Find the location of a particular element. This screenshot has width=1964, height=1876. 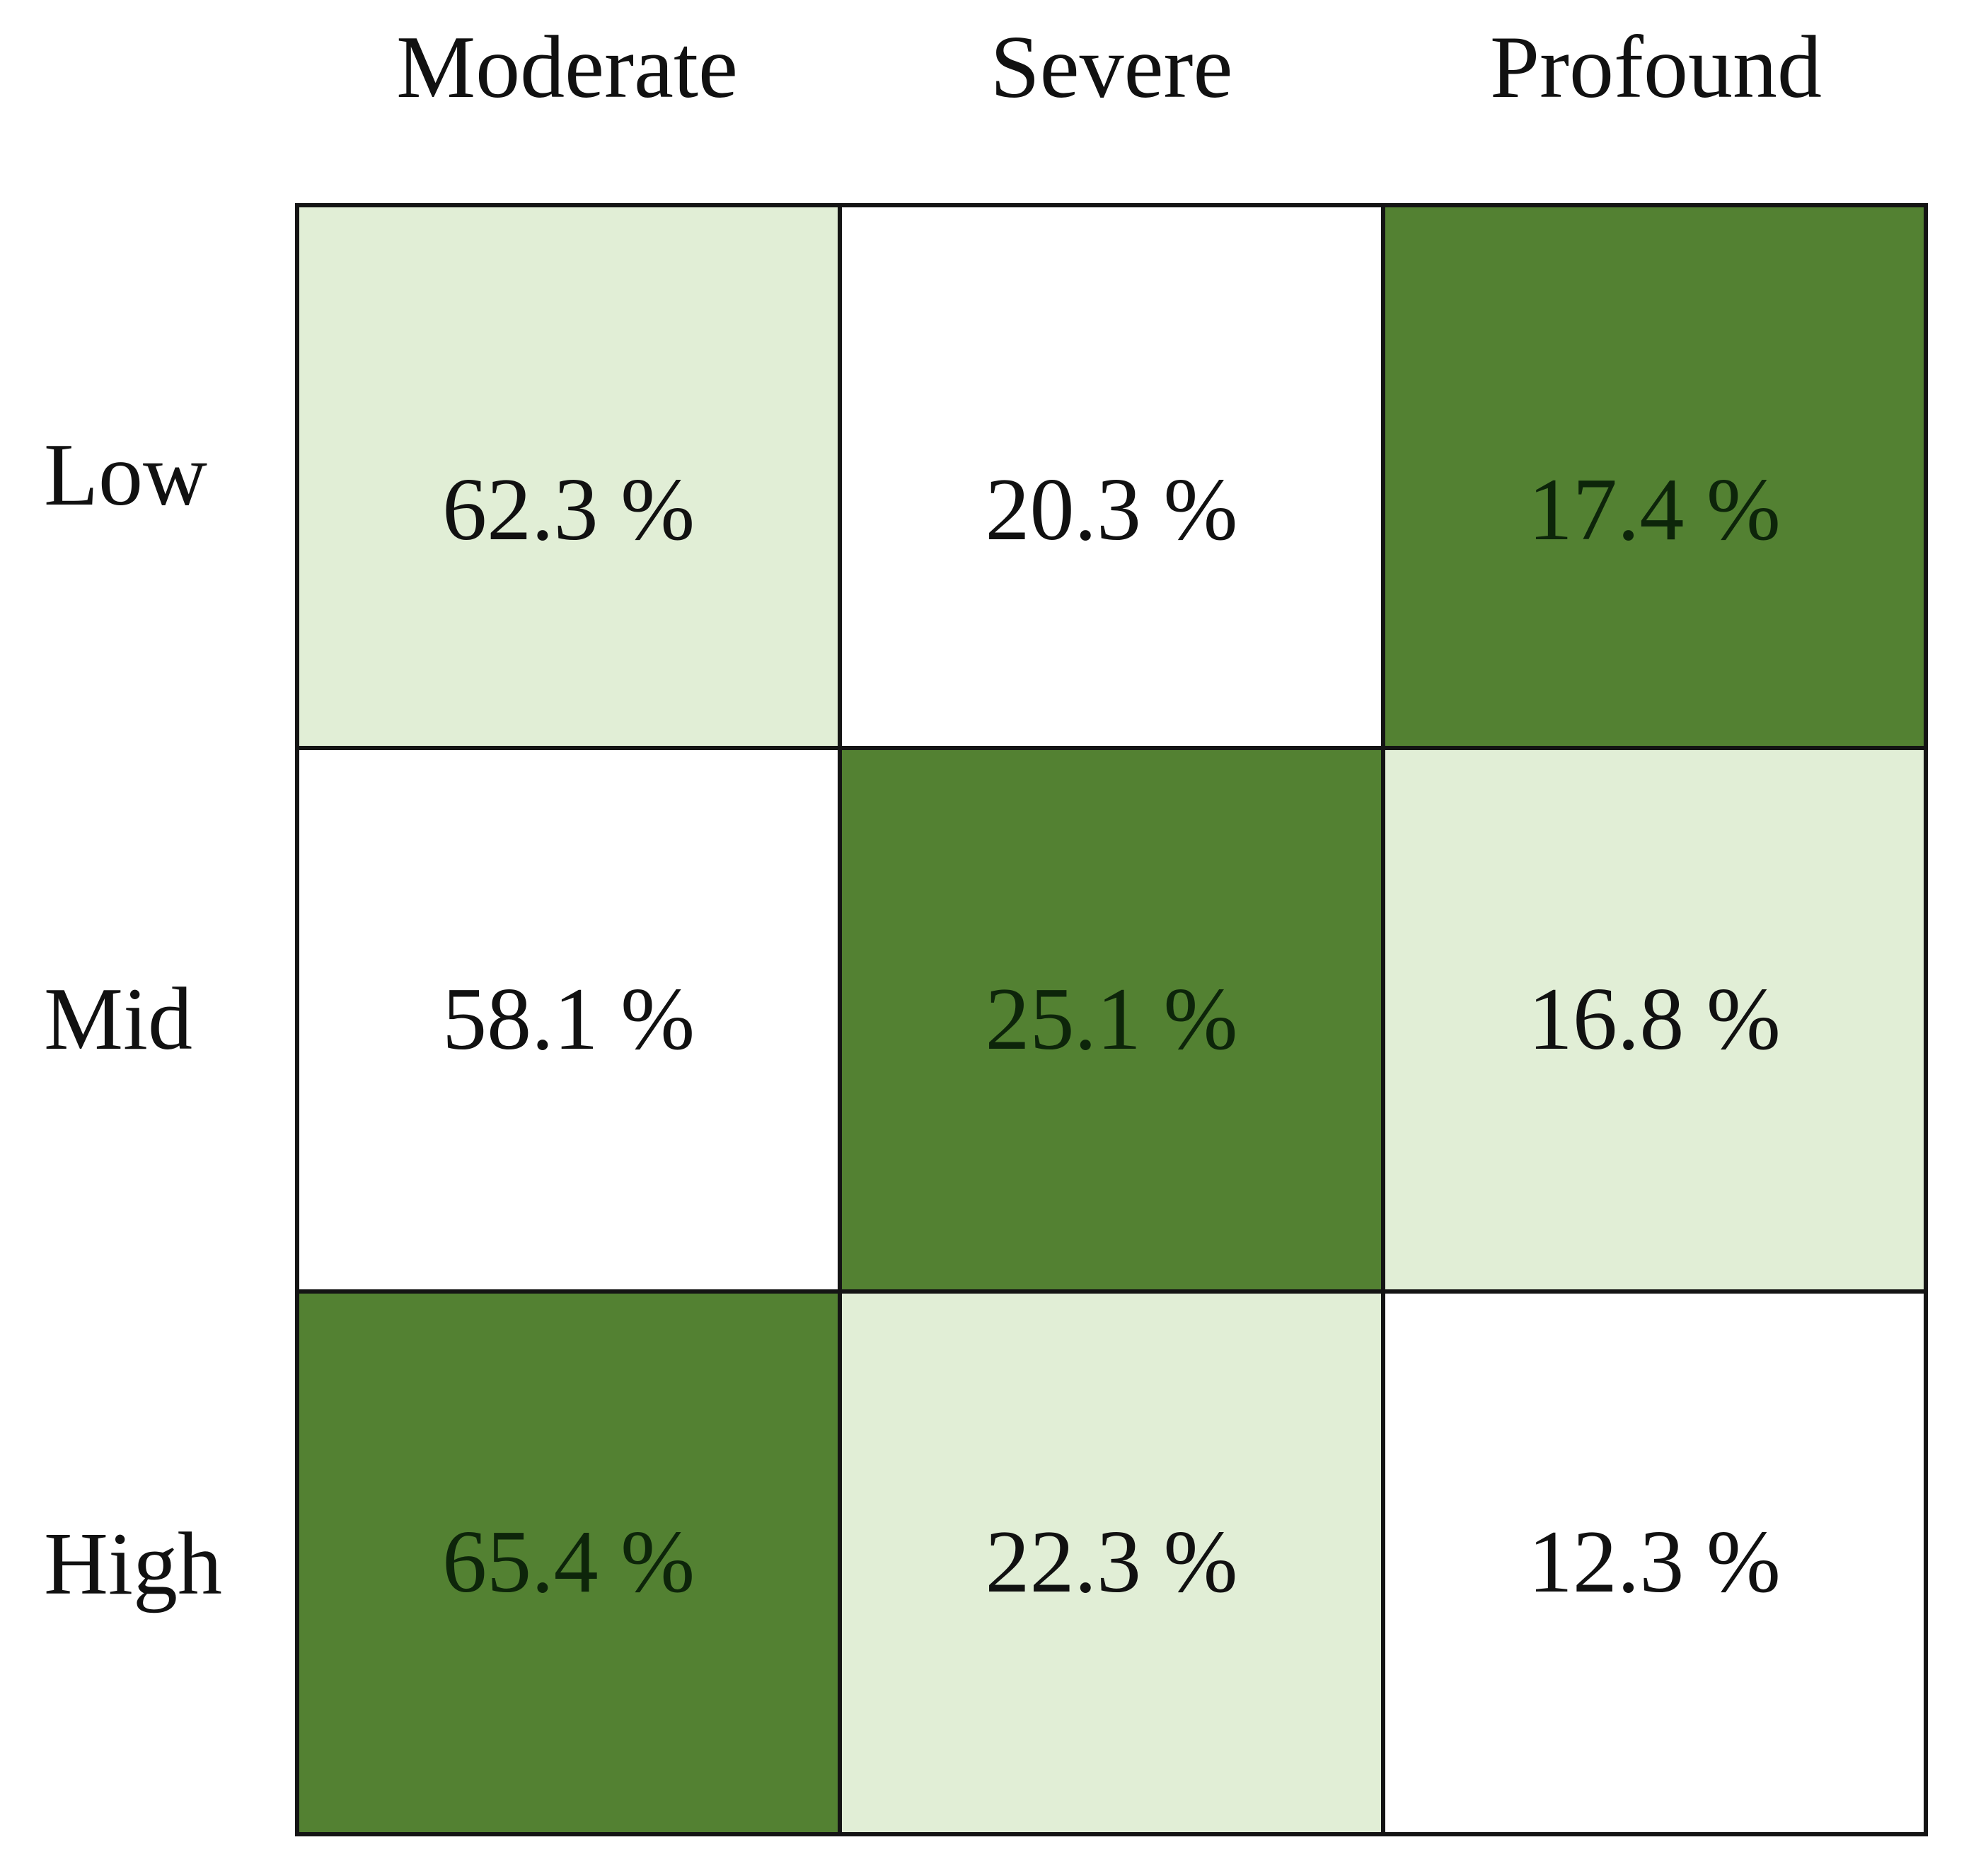

heatmap-cell-low-profound: 17.4 % is located at coordinates (1654, 477).